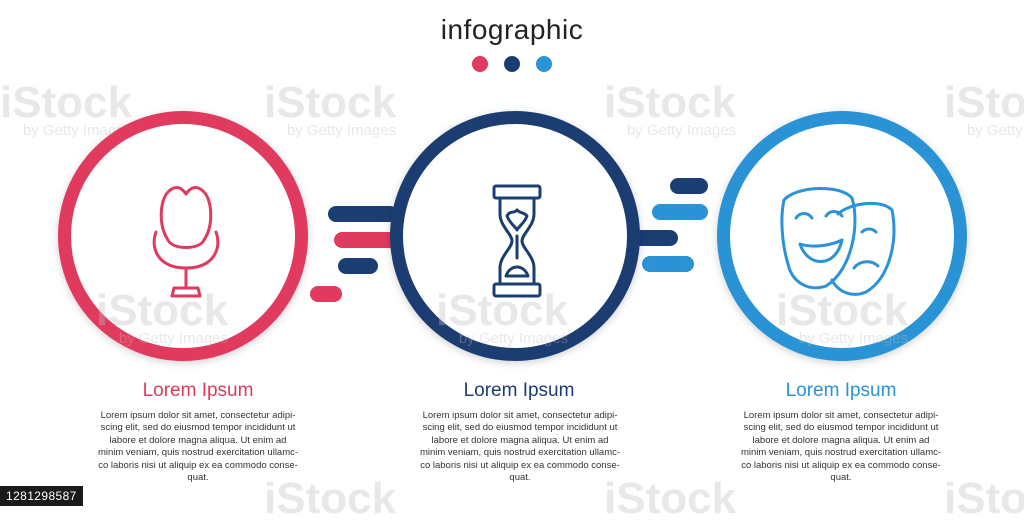 The width and height of the screenshot is (1024, 524). Describe the element at coordinates (186, 242) in the screenshot. I see `armchair-icon` at that location.